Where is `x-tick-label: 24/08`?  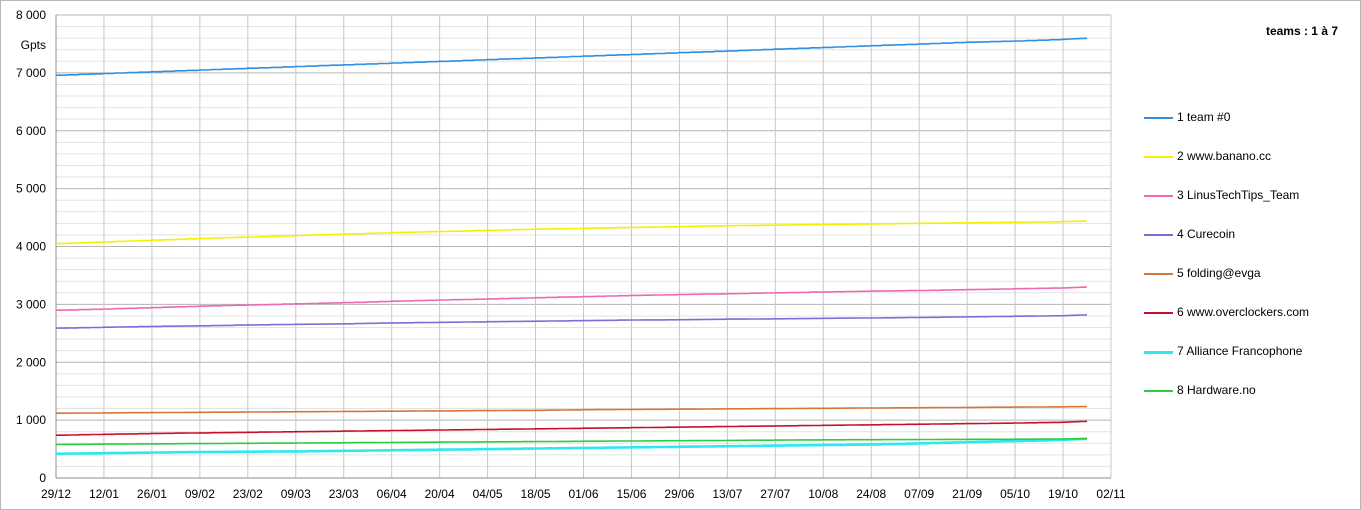
x-tick-label: 24/08 is located at coordinates (871, 494).